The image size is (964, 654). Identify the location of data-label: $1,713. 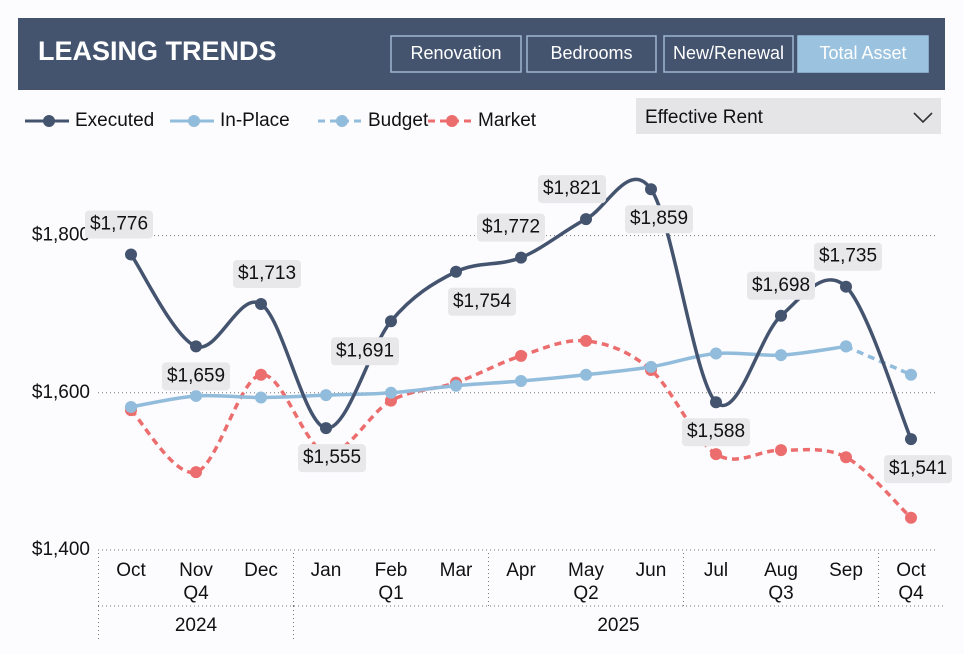
(267, 273).